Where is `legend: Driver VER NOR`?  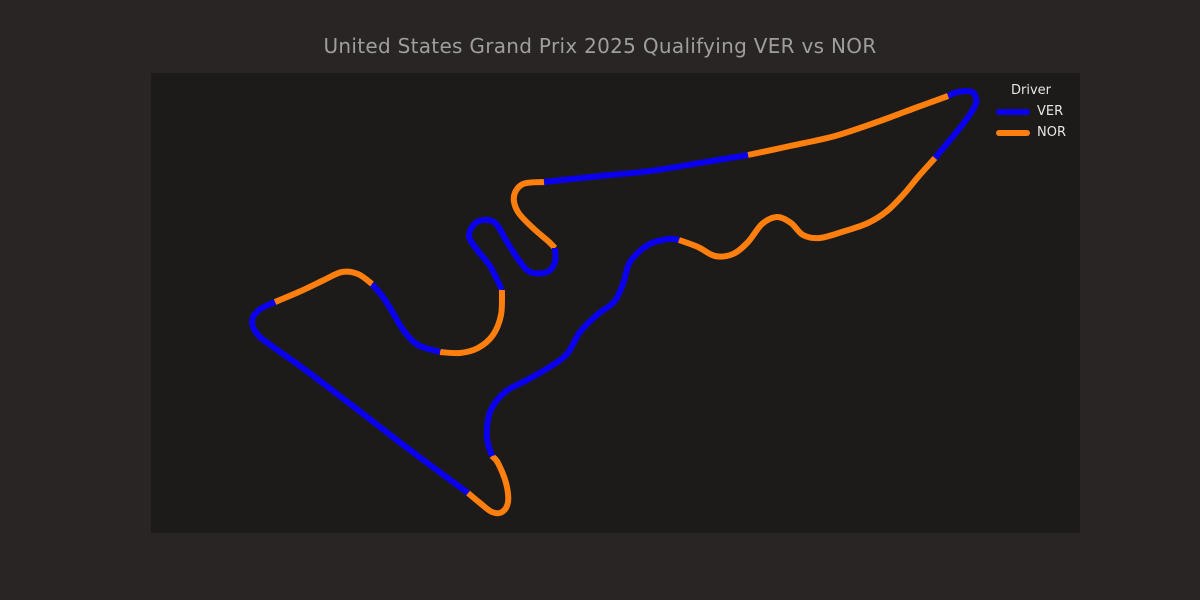
legend: Driver VER NOR is located at coordinates (1036, 113).